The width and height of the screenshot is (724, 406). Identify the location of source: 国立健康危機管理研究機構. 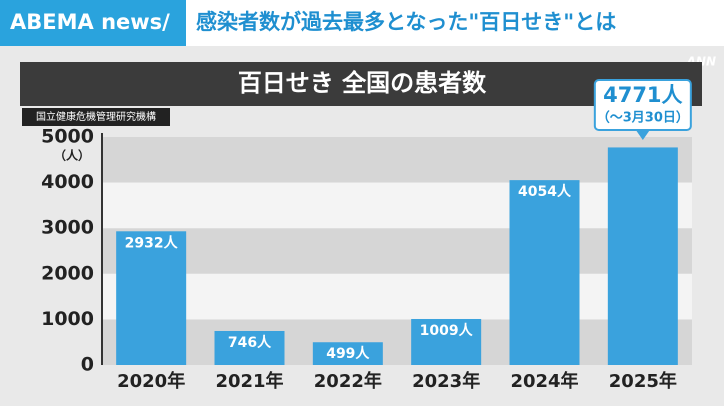
(96, 116).